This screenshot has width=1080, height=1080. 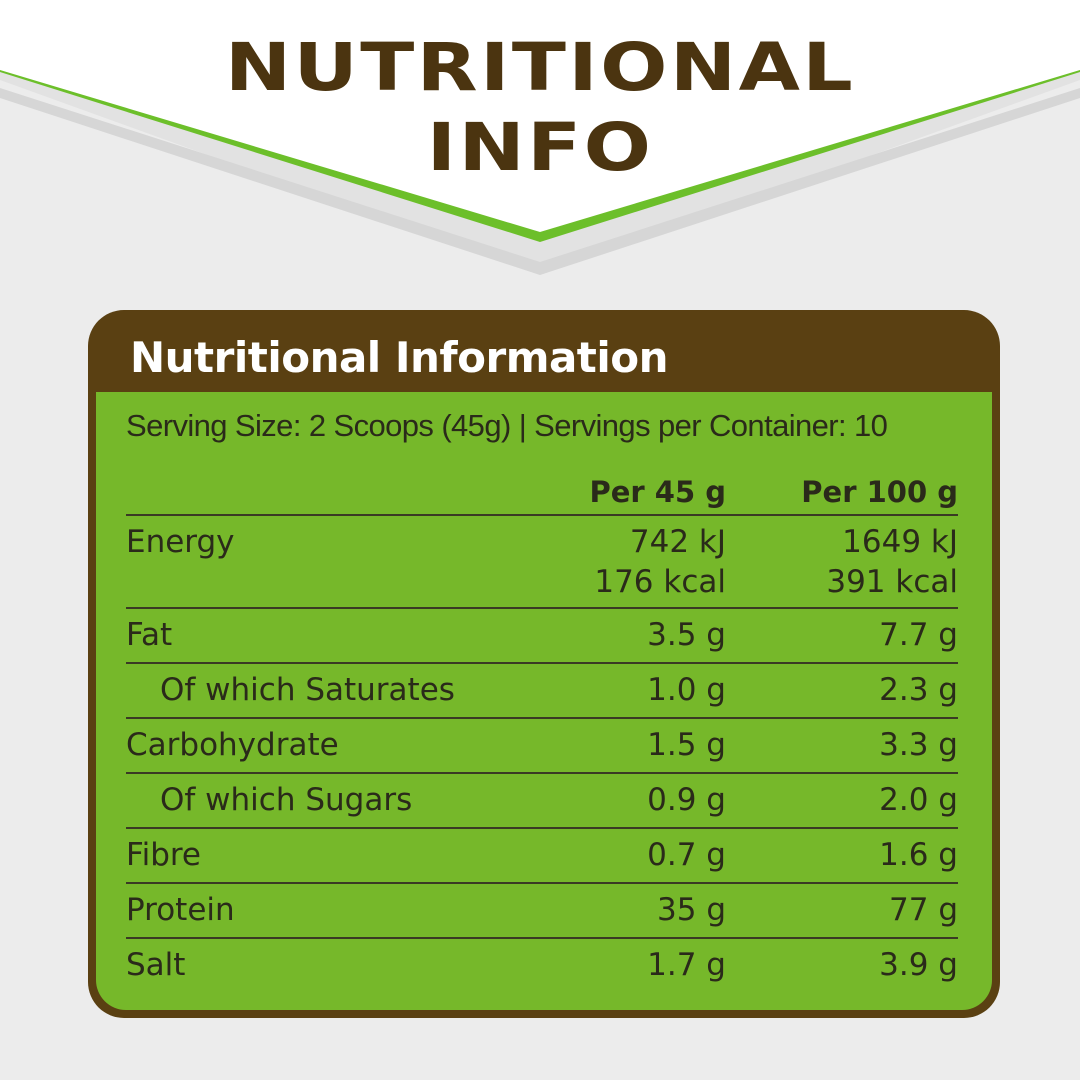 I want to click on row-value-per-45g: 0.7 g, so click(x=686, y=855).